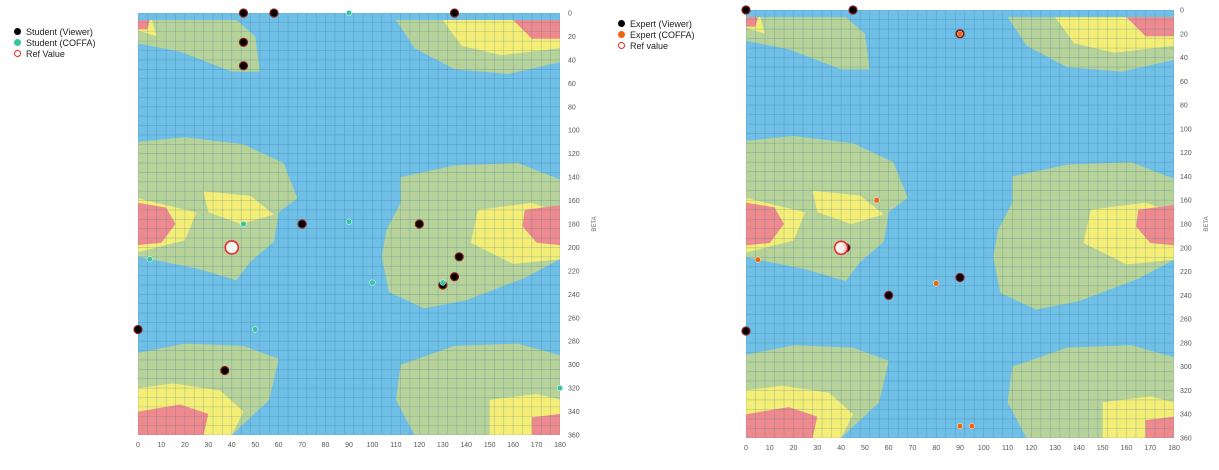  What do you see at coordinates (1031, 448) in the screenshot?
I see `x-tick-label: 120` at bounding box center [1031, 448].